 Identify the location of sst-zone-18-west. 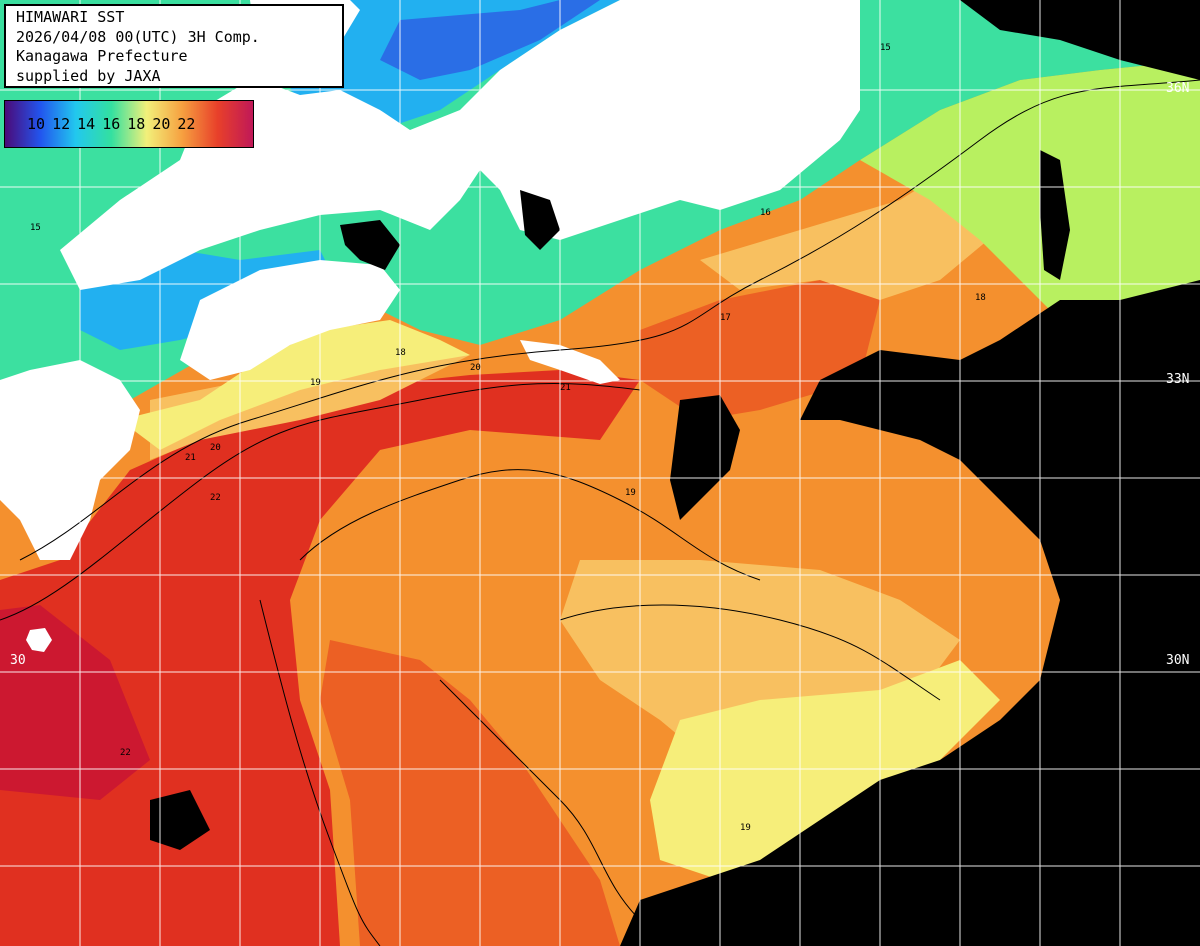
(295, 385).